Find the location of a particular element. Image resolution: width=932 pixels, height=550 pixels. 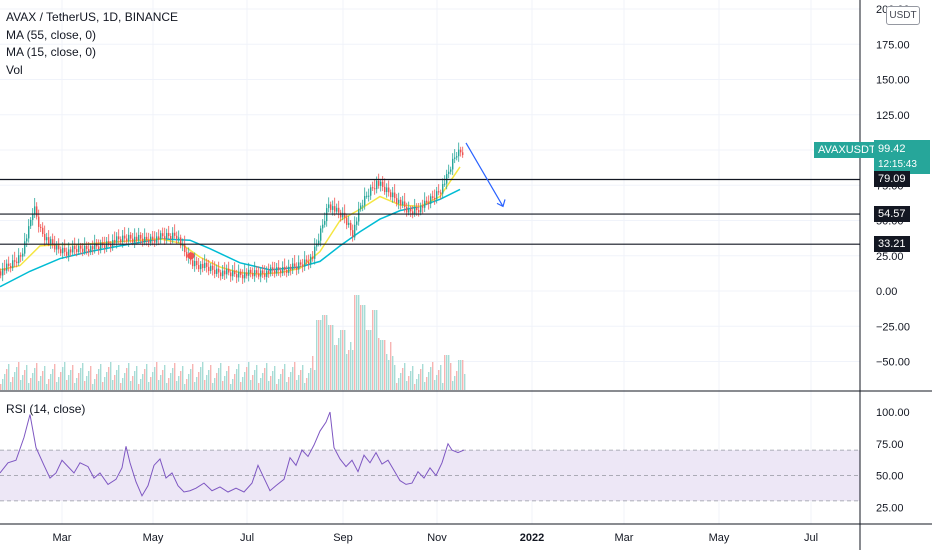

time-tick-label: Jul is located at coordinates (247, 538).